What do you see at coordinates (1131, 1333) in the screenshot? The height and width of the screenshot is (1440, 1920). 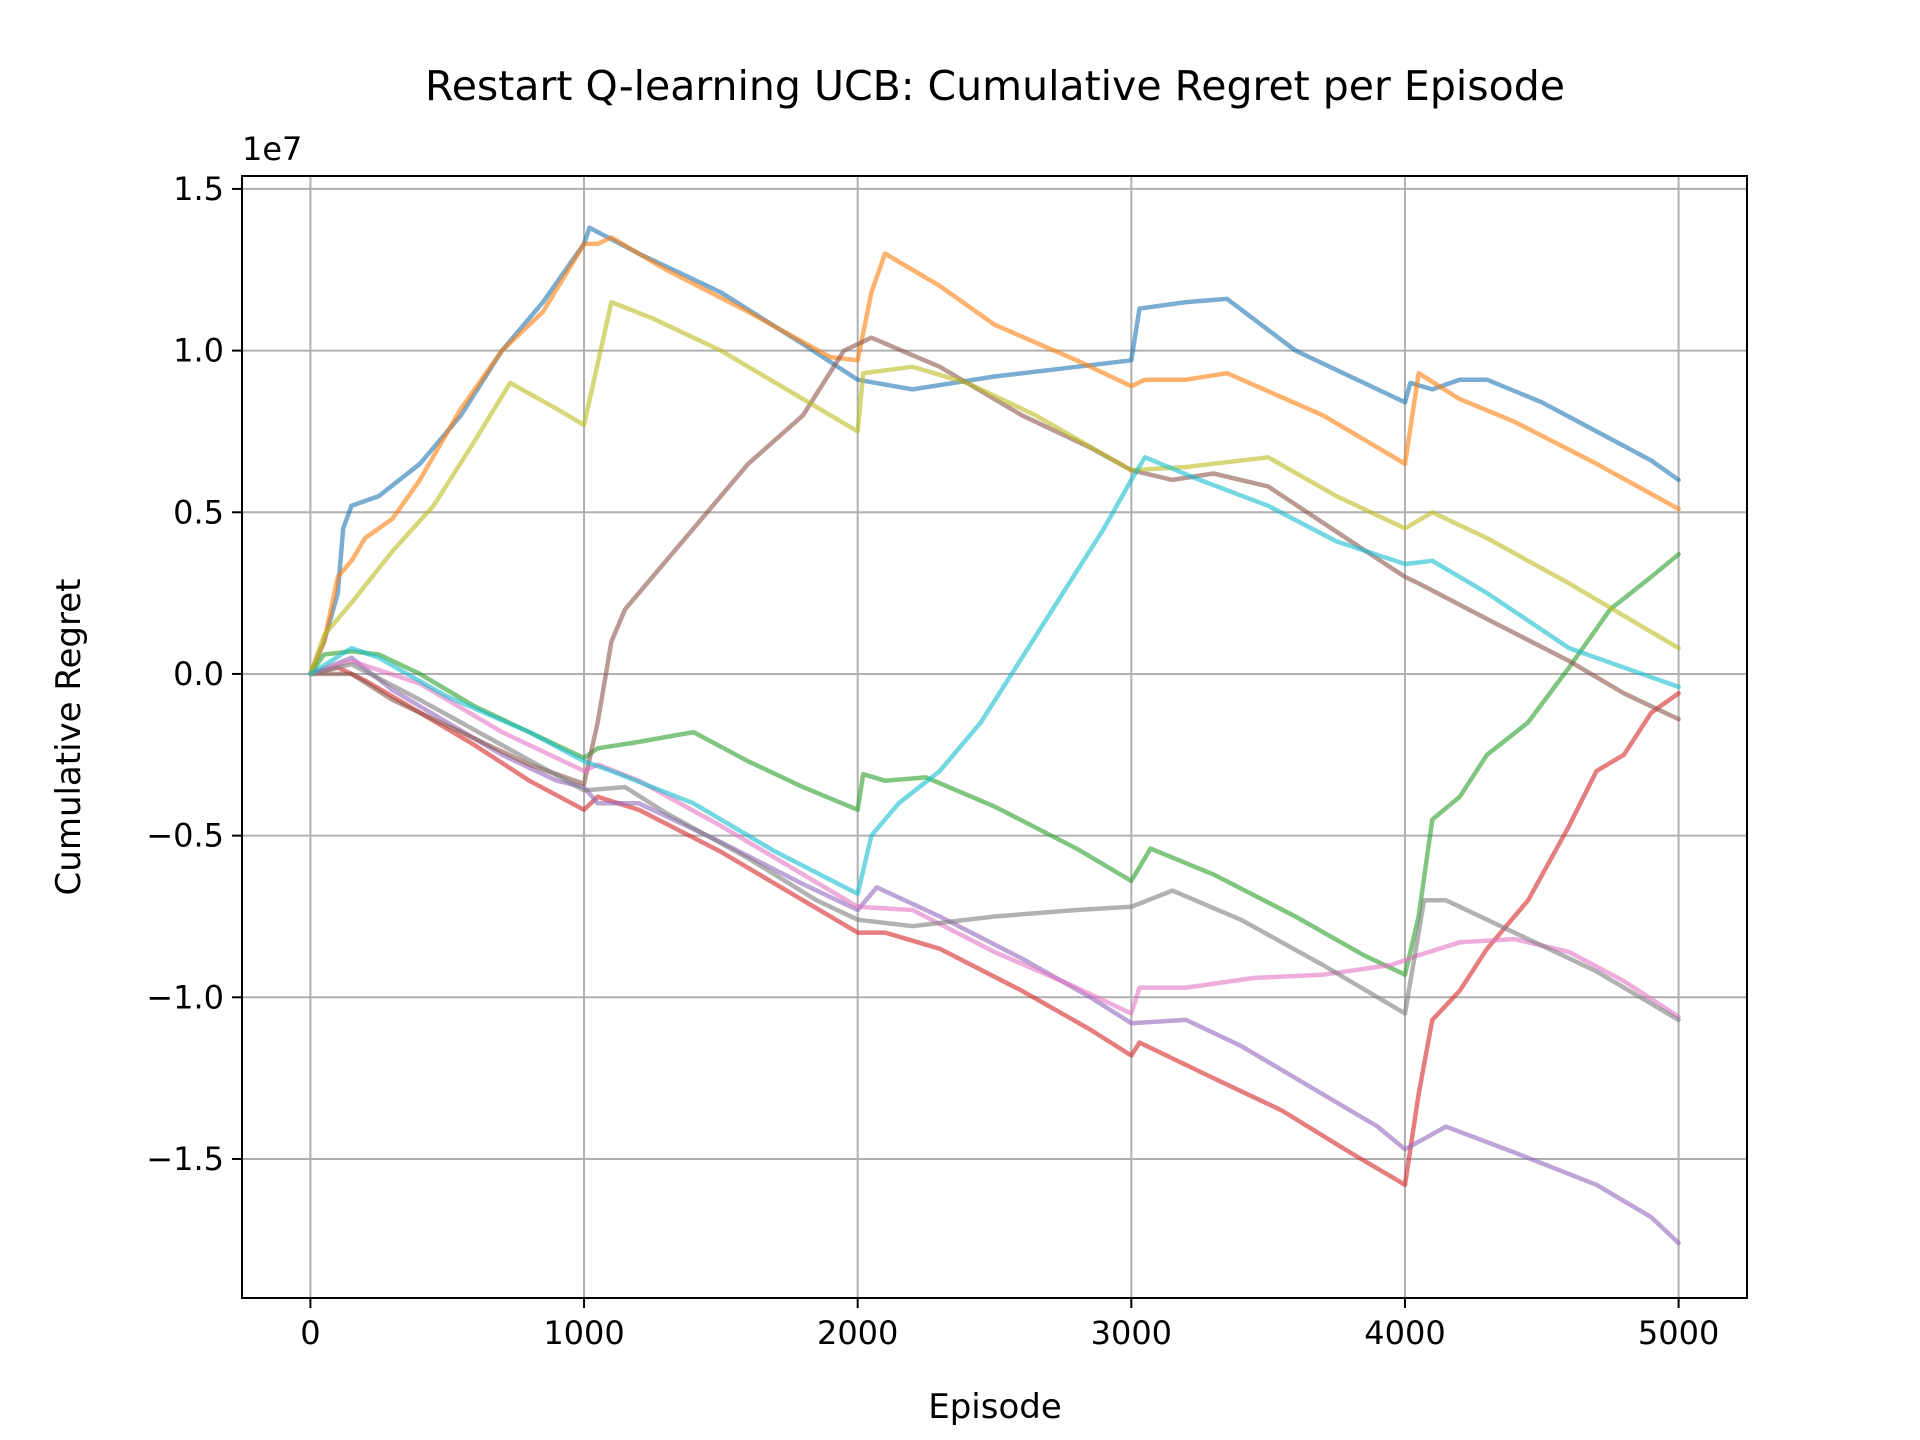 I see `x-tick-label: 3000` at bounding box center [1131, 1333].